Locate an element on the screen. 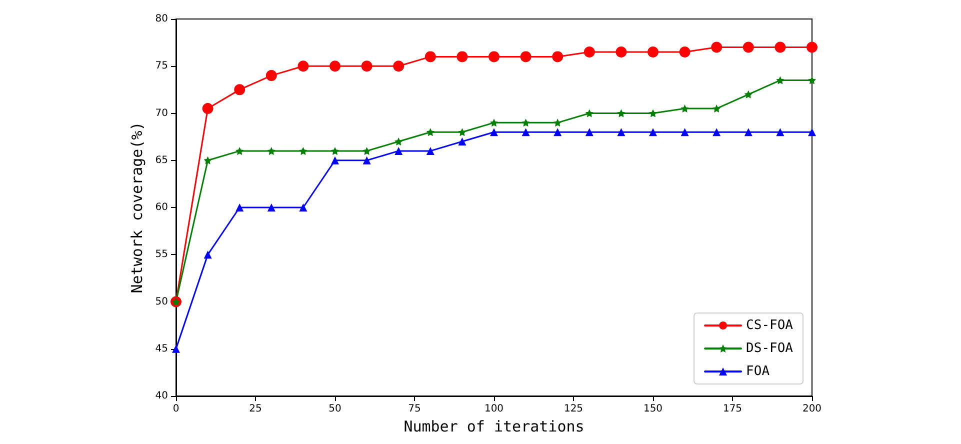 The width and height of the screenshot is (961, 444). y-tick-label: 75 is located at coordinates (161, 66).